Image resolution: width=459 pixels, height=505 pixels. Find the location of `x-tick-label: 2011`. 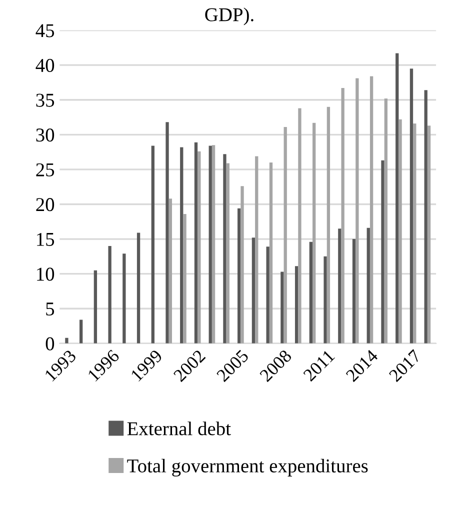

x-tick-label: 2011 is located at coordinates (319, 365).